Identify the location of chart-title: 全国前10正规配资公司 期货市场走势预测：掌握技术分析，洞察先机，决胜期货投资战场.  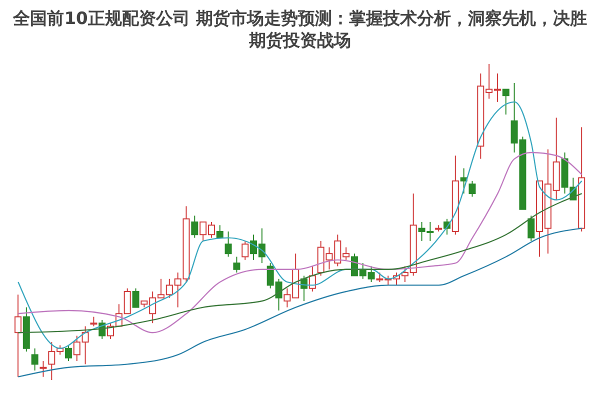
(300, 30).